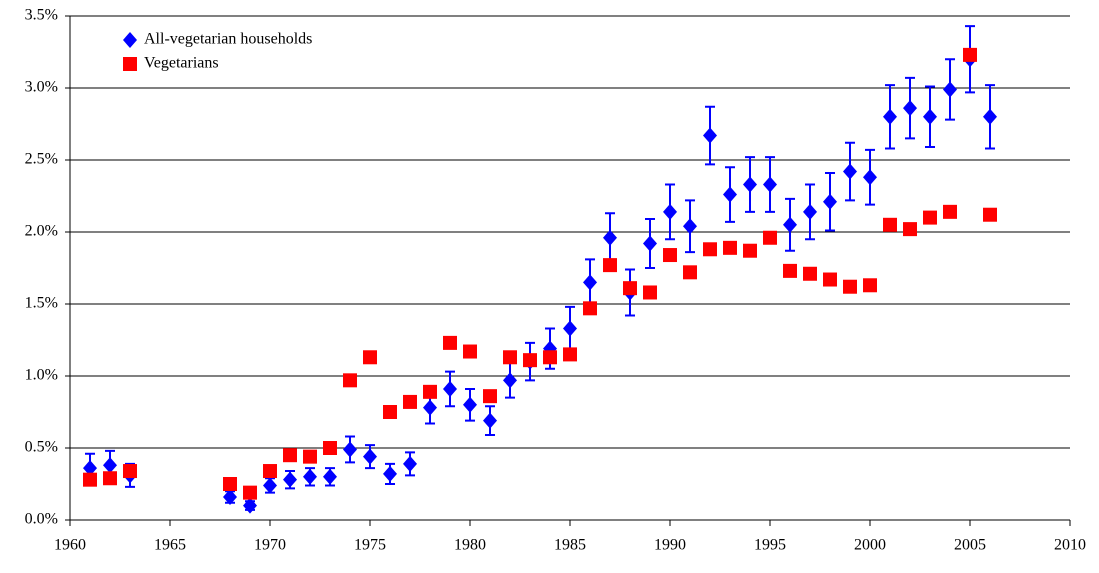  What do you see at coordinates (1070, 545) in the screenshot?
I see `x-tick-label: 2010` at bounding box center [1070, 545].